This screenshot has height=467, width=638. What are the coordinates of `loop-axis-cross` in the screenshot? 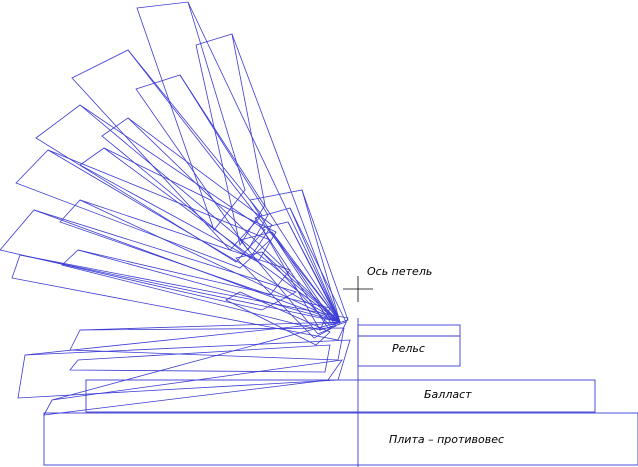 It's located at (358, 289).